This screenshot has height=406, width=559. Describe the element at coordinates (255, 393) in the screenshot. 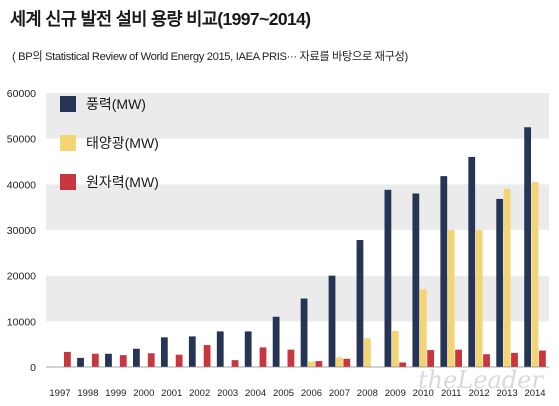

I see `x-tick-label: 2004` at that location.